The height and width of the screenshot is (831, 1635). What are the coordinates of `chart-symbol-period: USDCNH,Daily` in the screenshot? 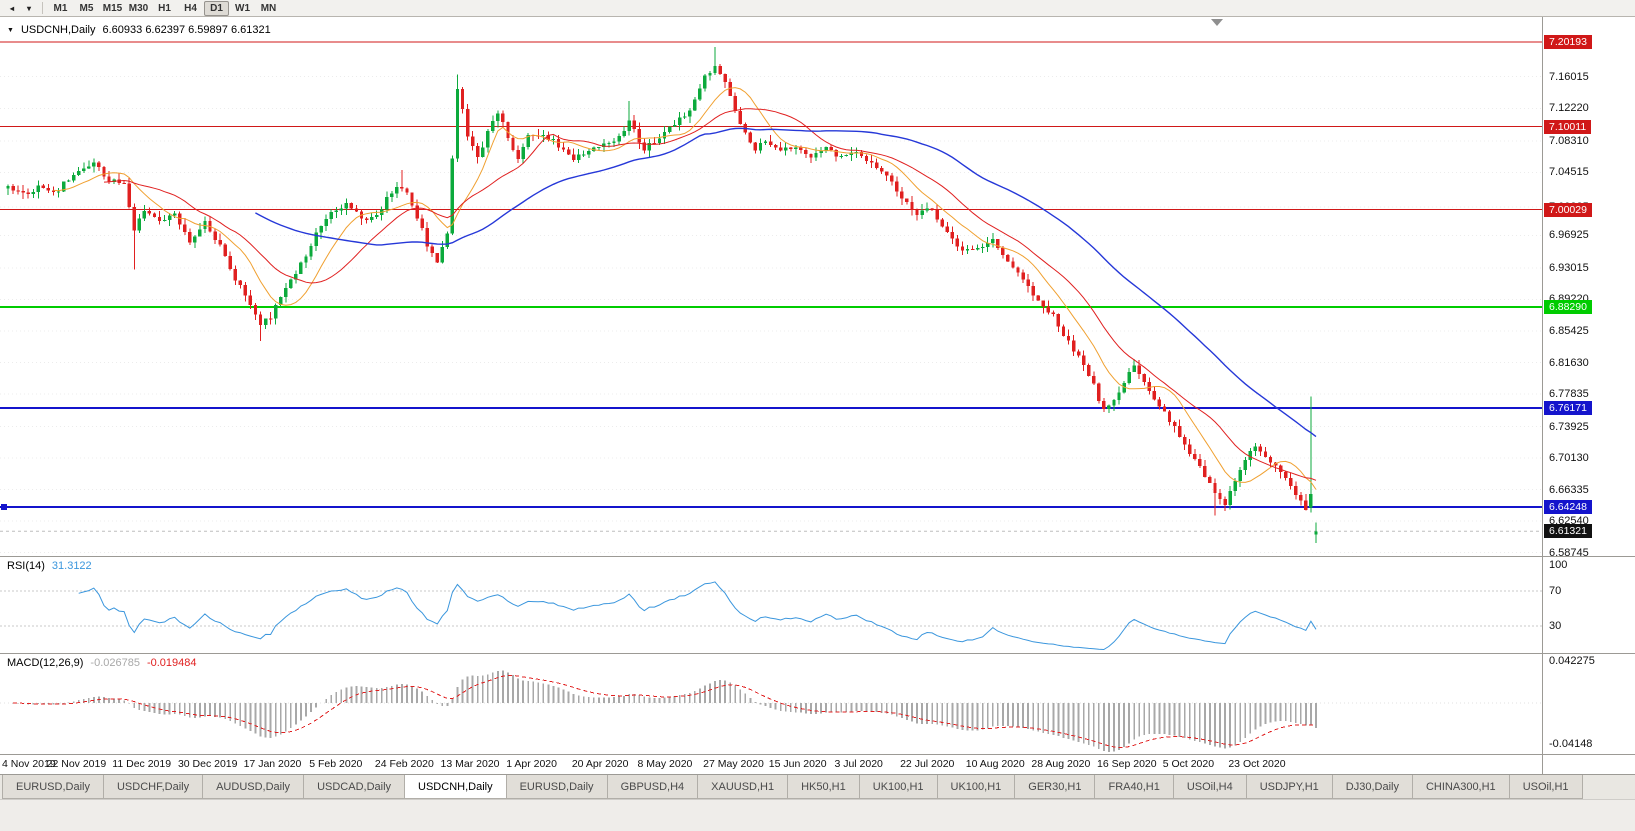 It's located at (58, 30).